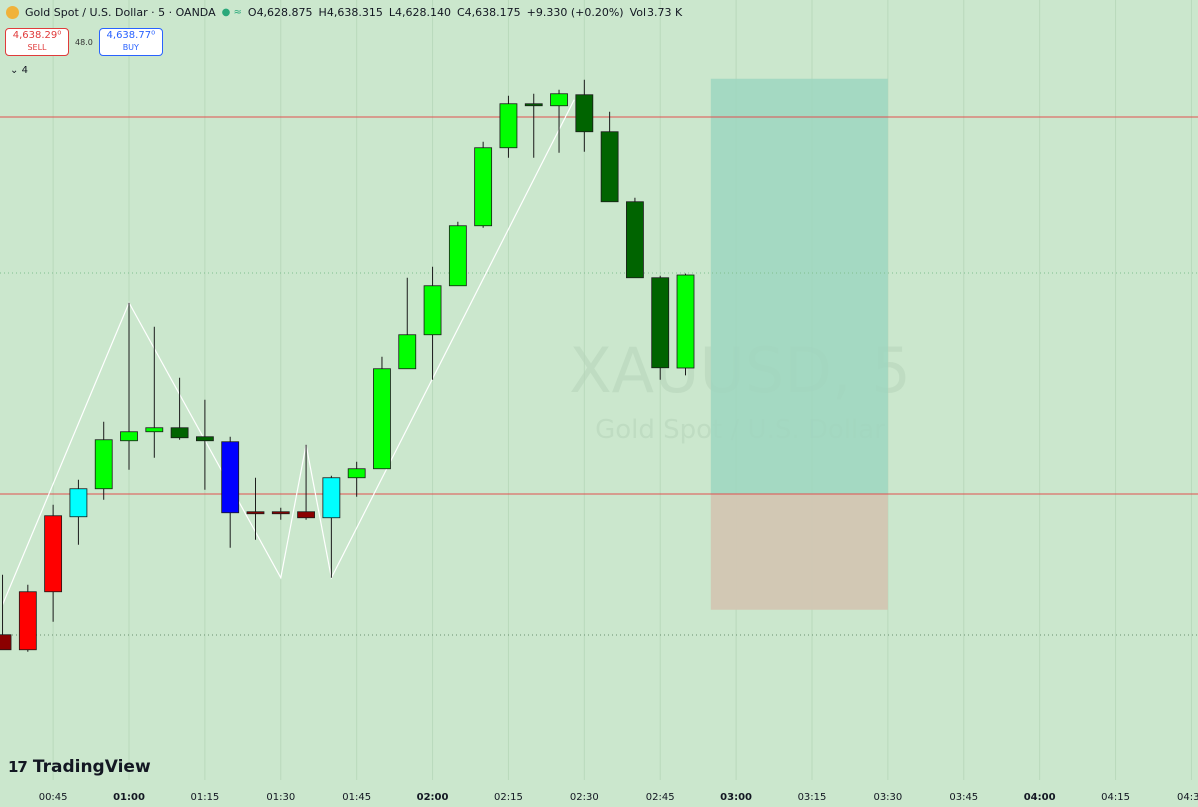 The width and height of the screenshot is (1198, 807). What do you see at coordinates (280, 797) in the screenshot?
I see `x-tick-label: 01:30` at bounding box center [280, 797].